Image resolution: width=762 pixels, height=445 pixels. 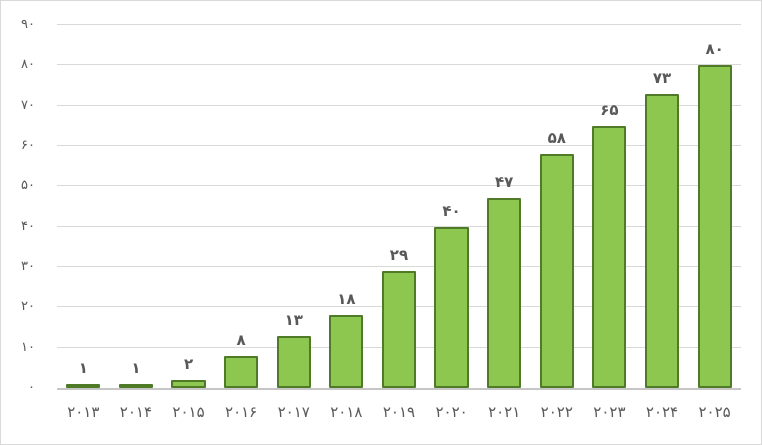 What do you see at coordinates (293, 319) in the screenshot?
I see `bar-value-label: ۱۳` at bounding box center [293, 319].